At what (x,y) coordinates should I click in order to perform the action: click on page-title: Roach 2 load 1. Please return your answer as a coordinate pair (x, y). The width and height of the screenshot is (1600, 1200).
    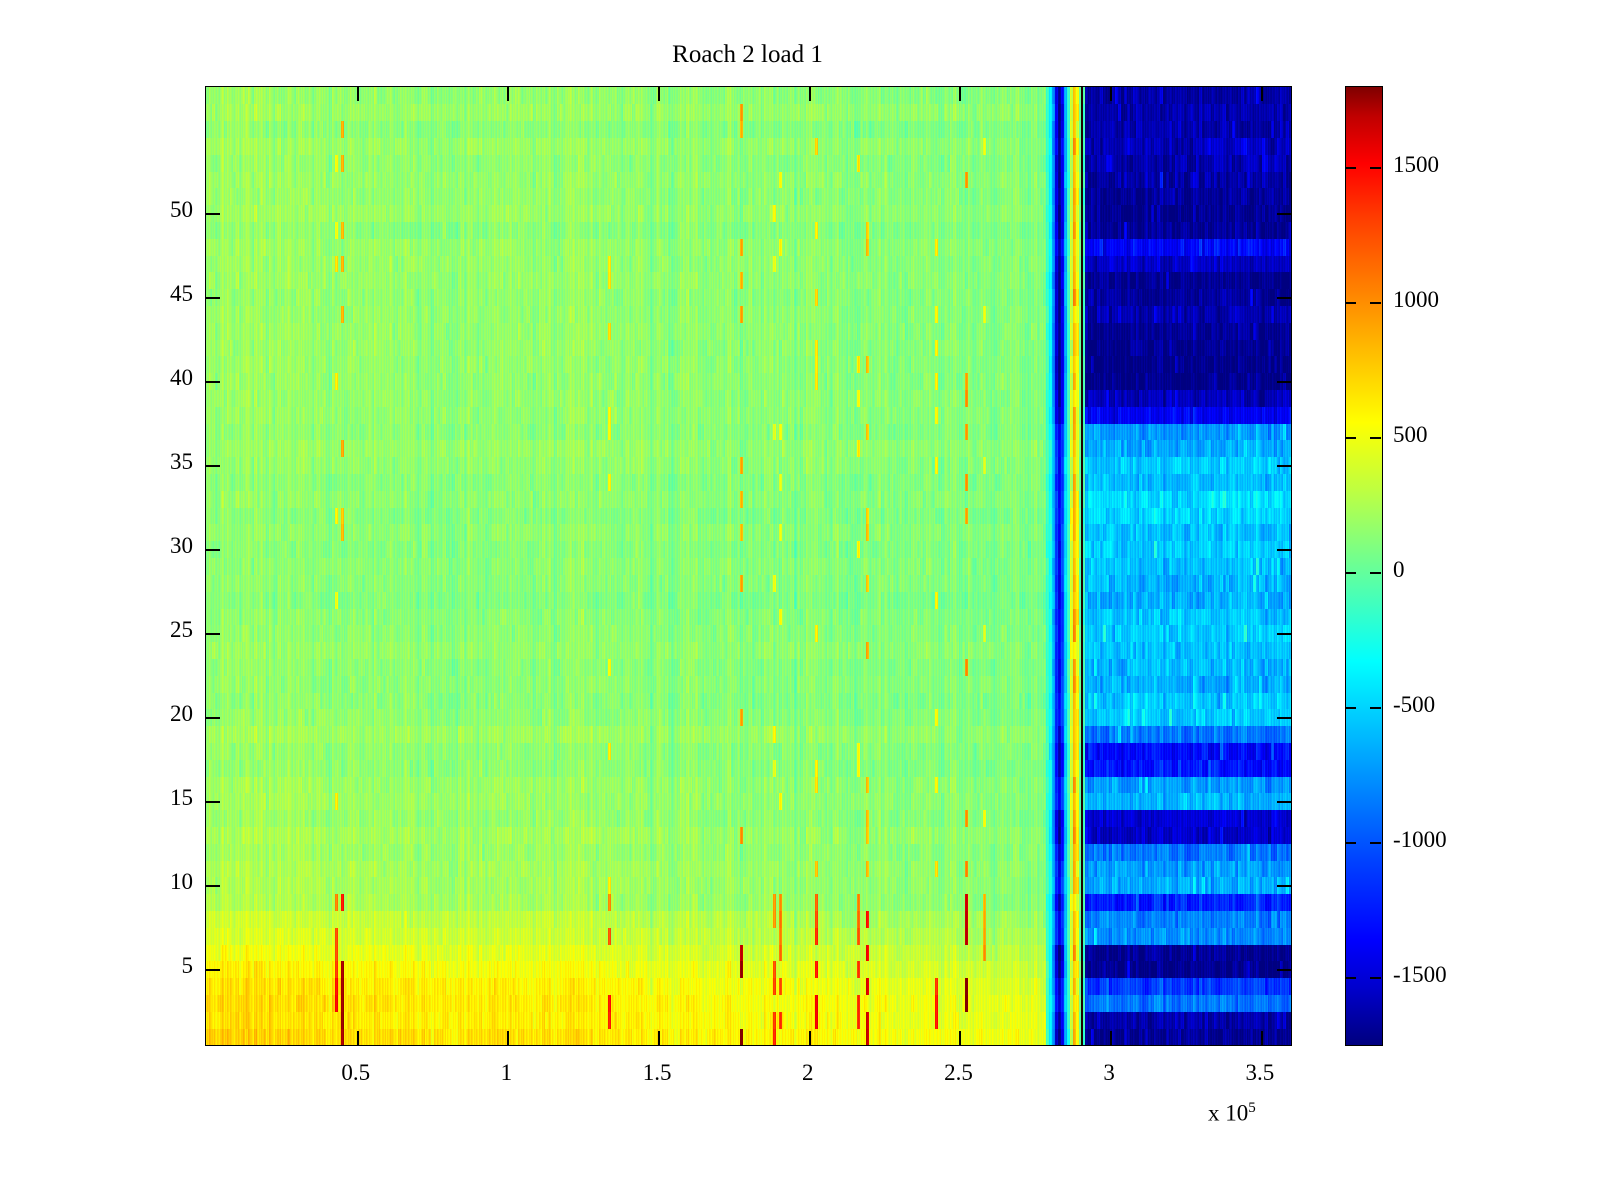
    Looking at the image, I should click on (747, 54).